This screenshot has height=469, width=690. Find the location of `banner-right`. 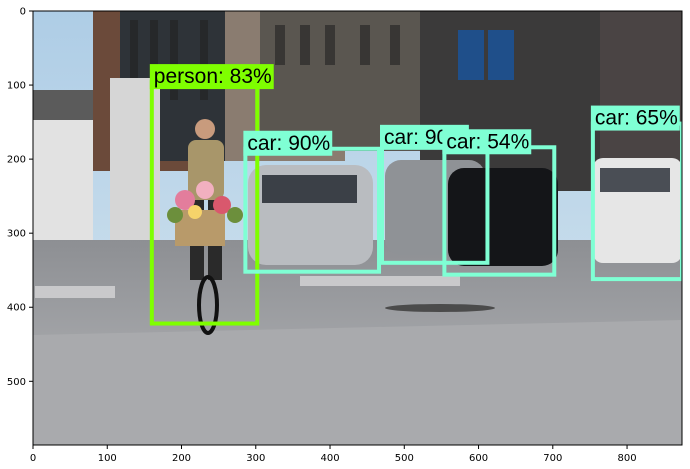

banner-right is located at coordinates (501, 55).